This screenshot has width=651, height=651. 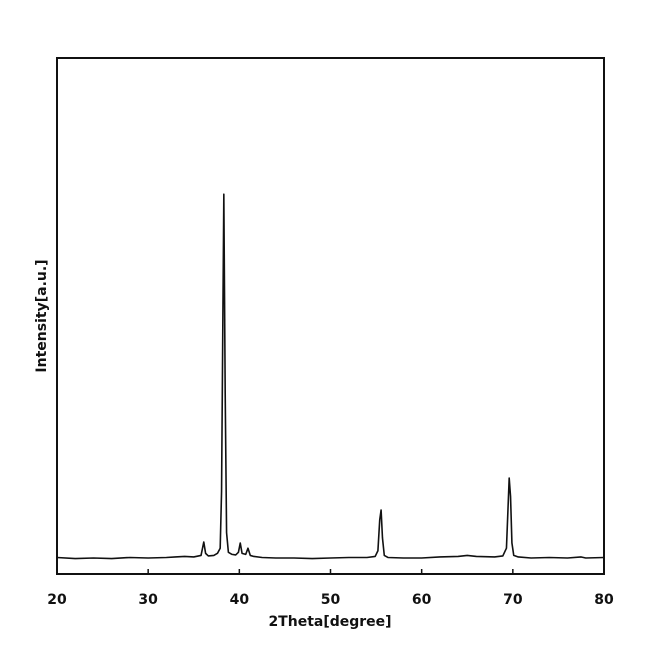 I want to click on x-tick-label: 50, so click(x=331, y=600).